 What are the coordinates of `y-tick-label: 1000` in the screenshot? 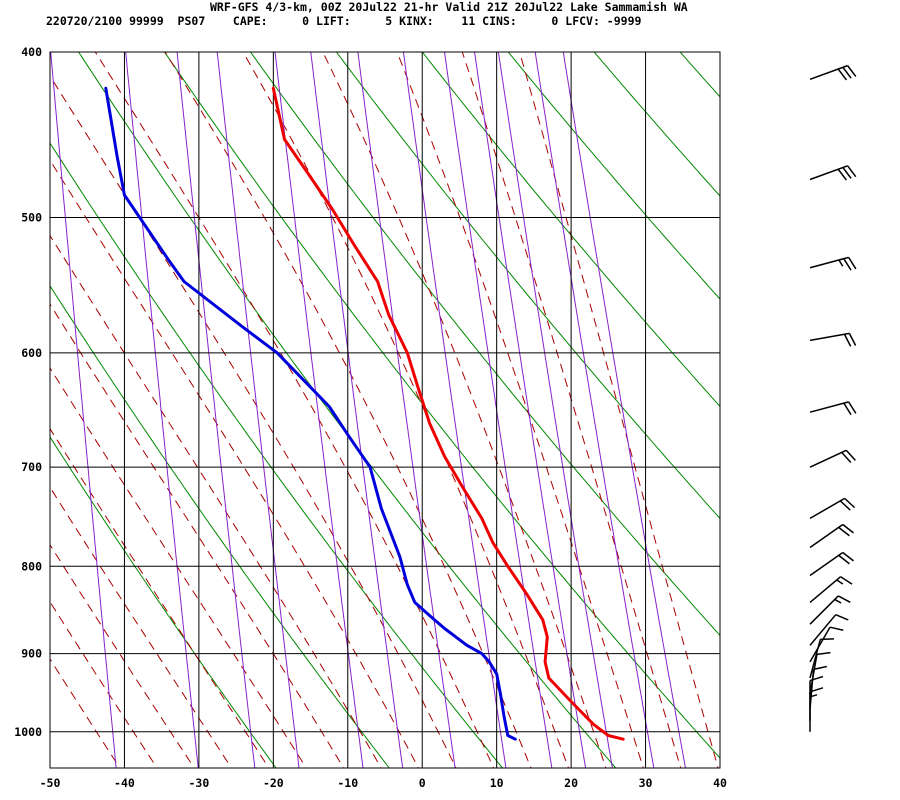 It's located at (28, 732).